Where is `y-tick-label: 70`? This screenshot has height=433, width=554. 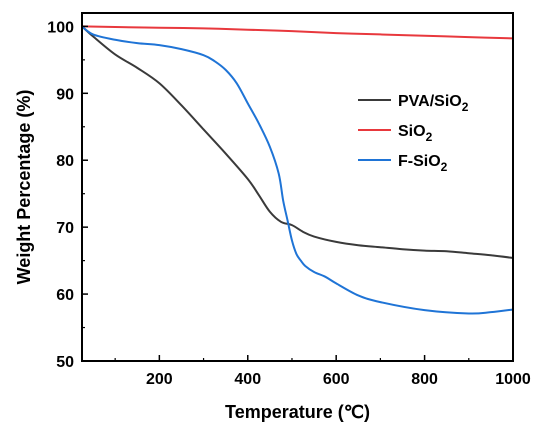 y-tick-label: 70 is located at coordinates (65, 228).